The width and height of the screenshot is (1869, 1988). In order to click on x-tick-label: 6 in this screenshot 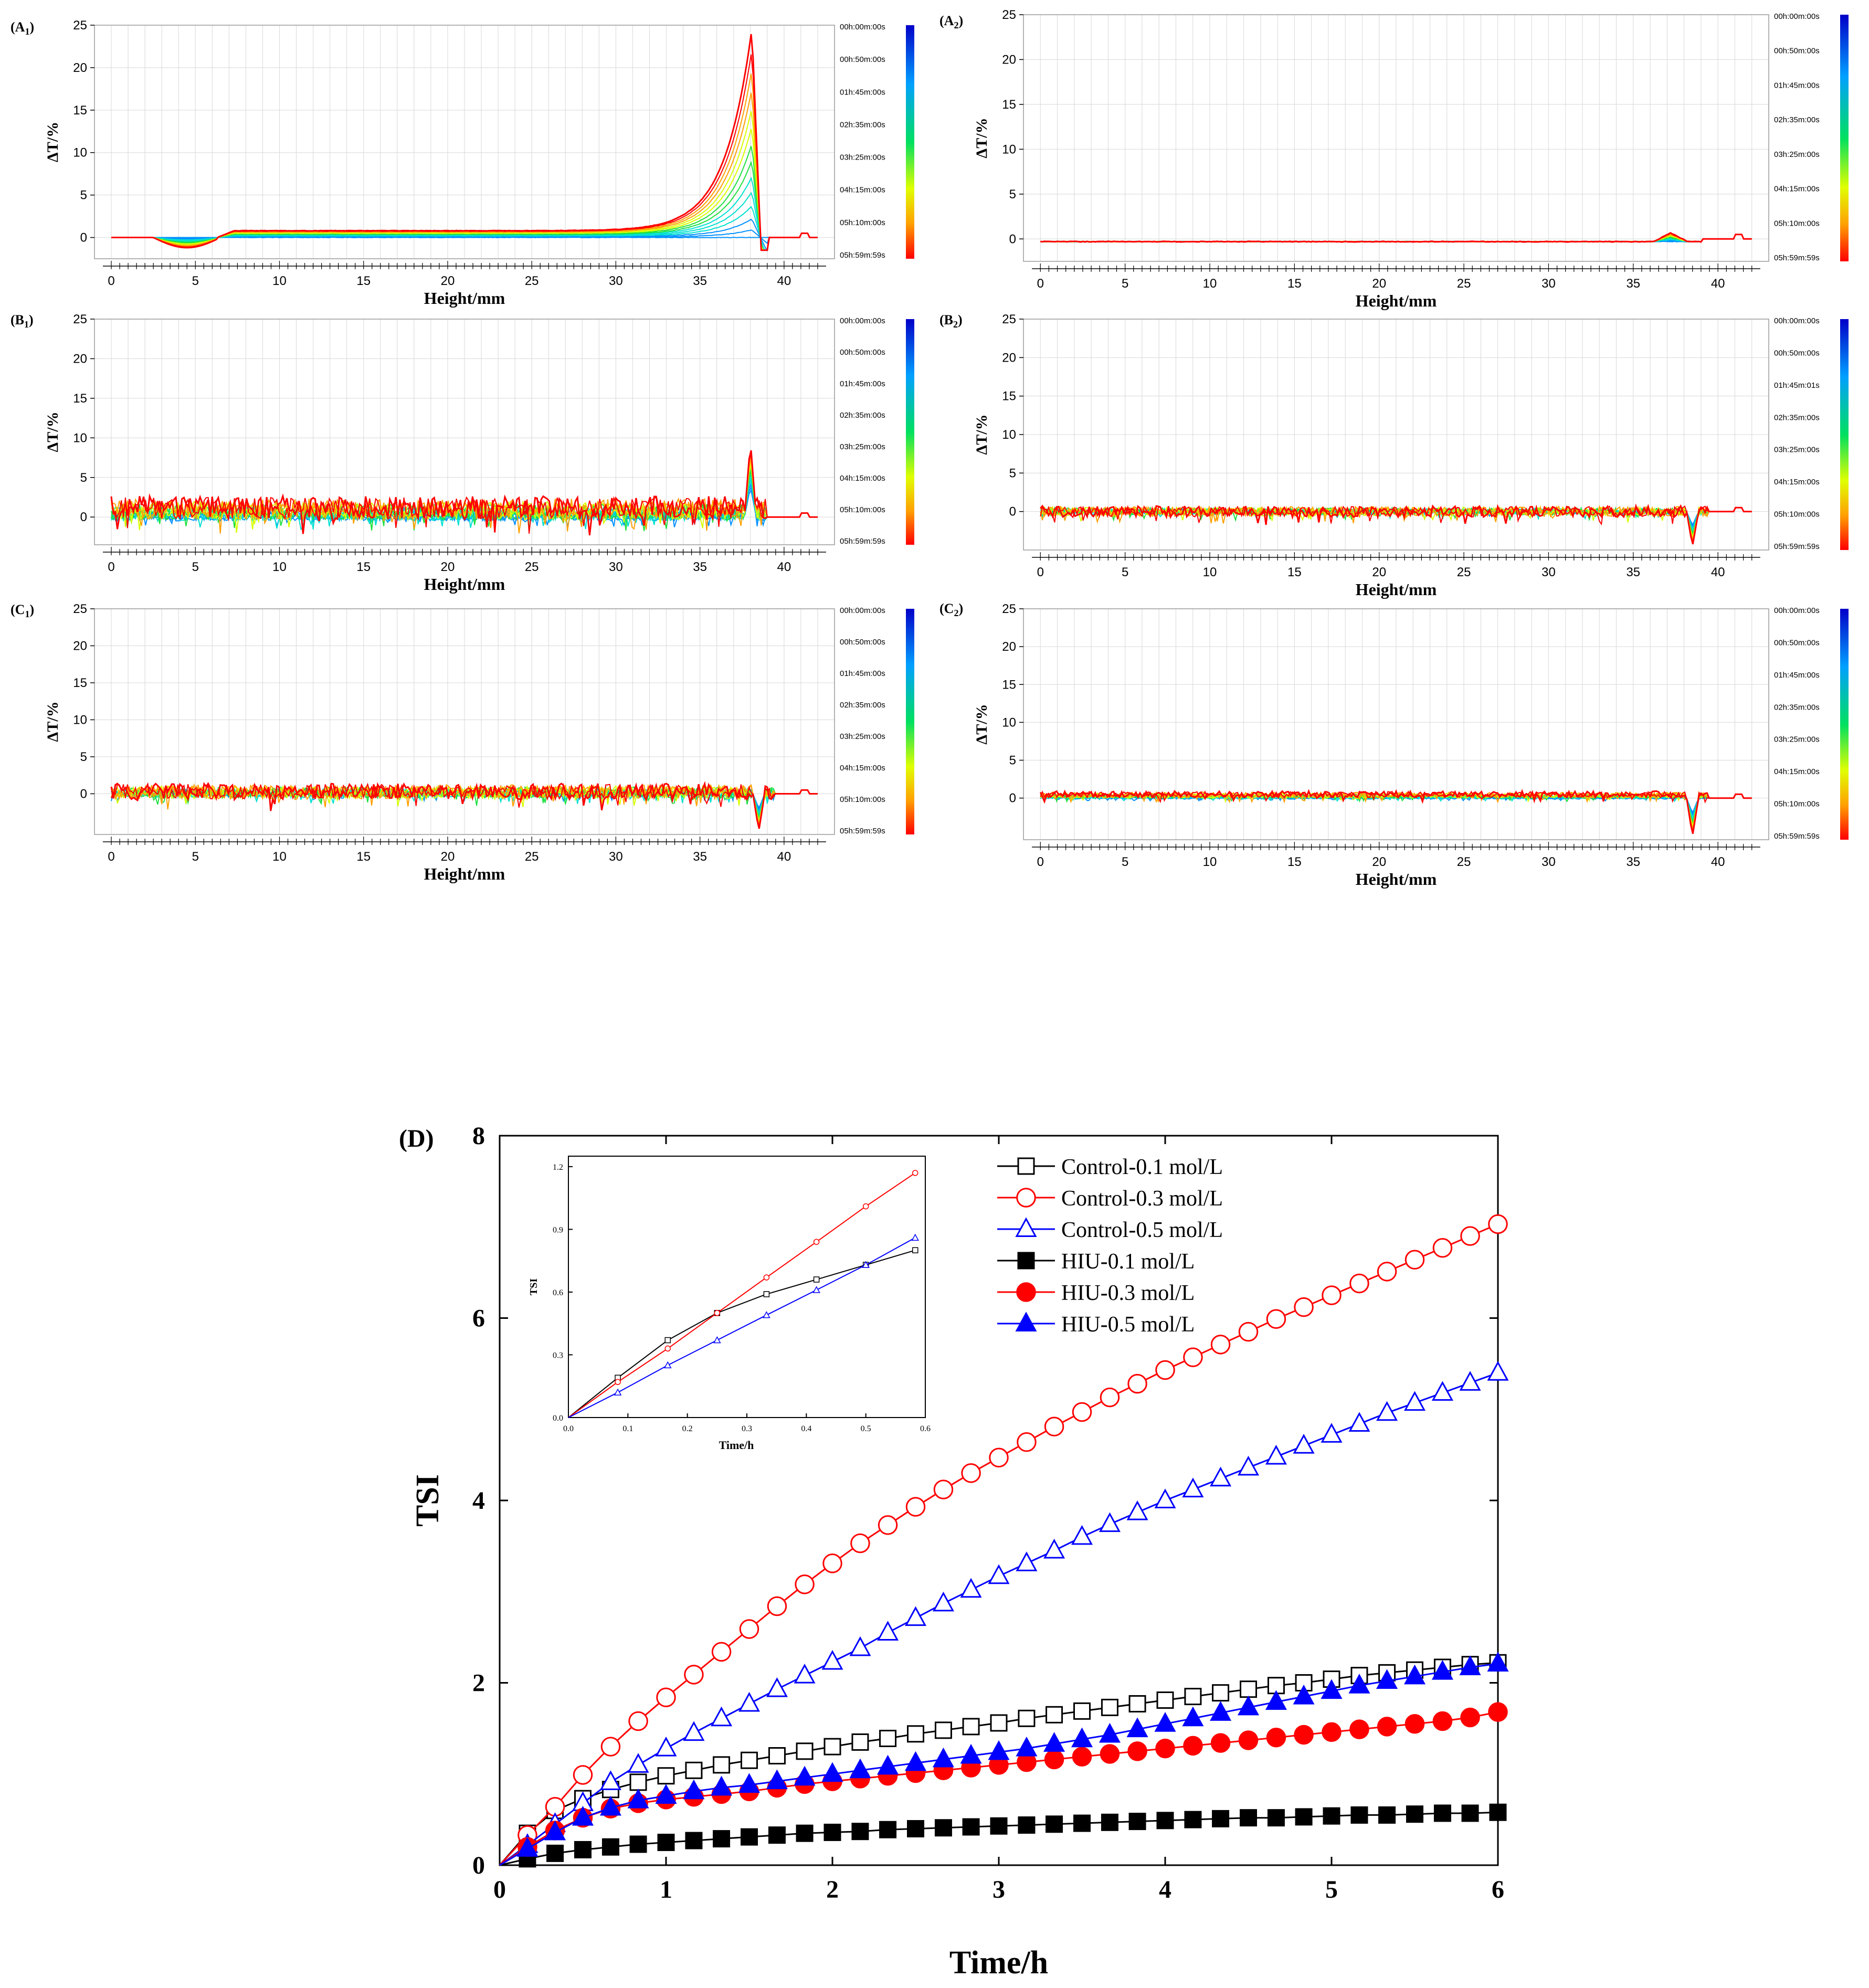, I will do `click(1498, 1890)`.